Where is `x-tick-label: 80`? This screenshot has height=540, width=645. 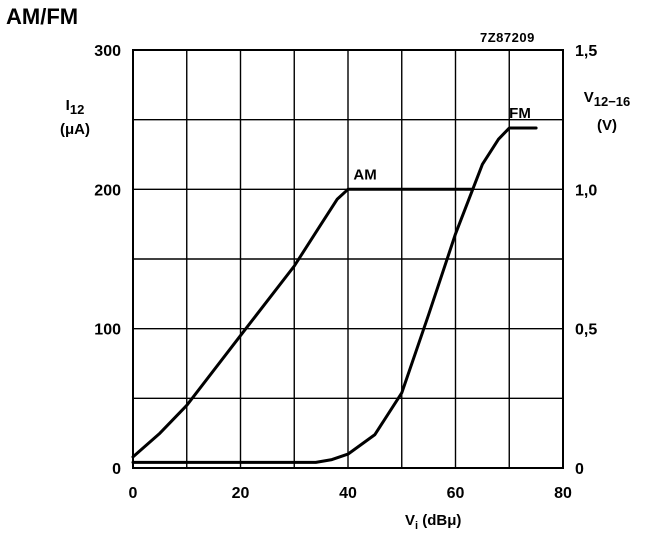
x-tick-label: 80 is located at coordinates (563, 493).